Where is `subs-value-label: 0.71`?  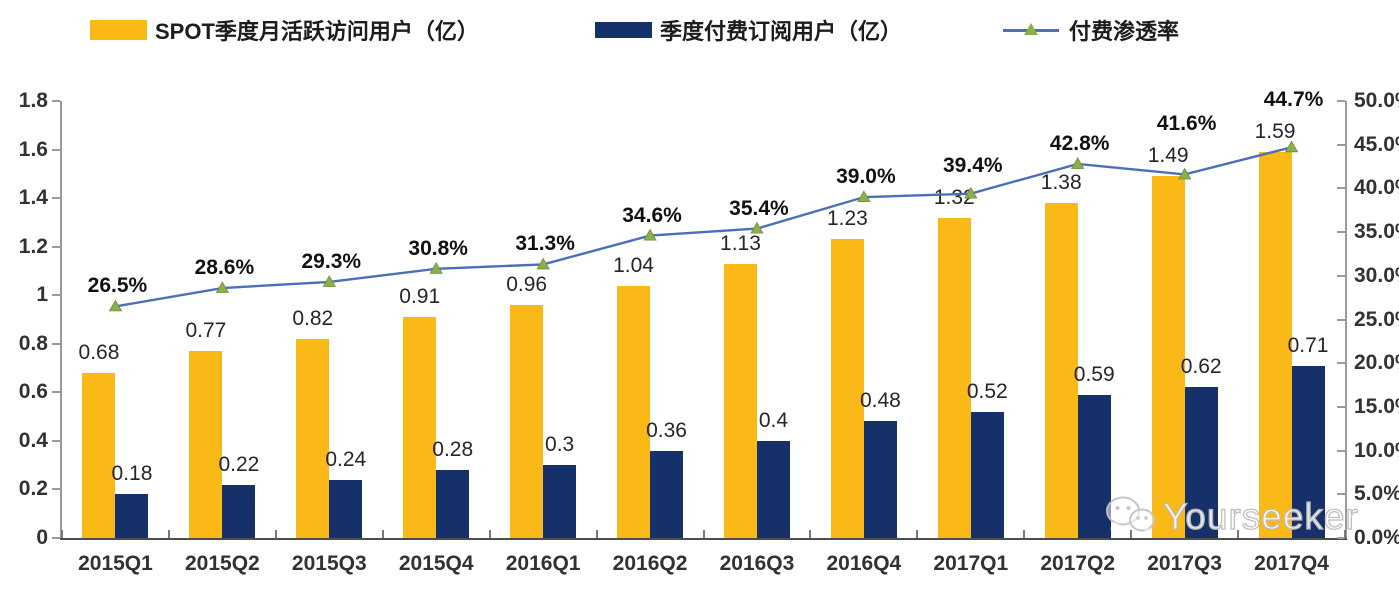
subs-value-label: 0.71 is located at coordinates (1308, 345).